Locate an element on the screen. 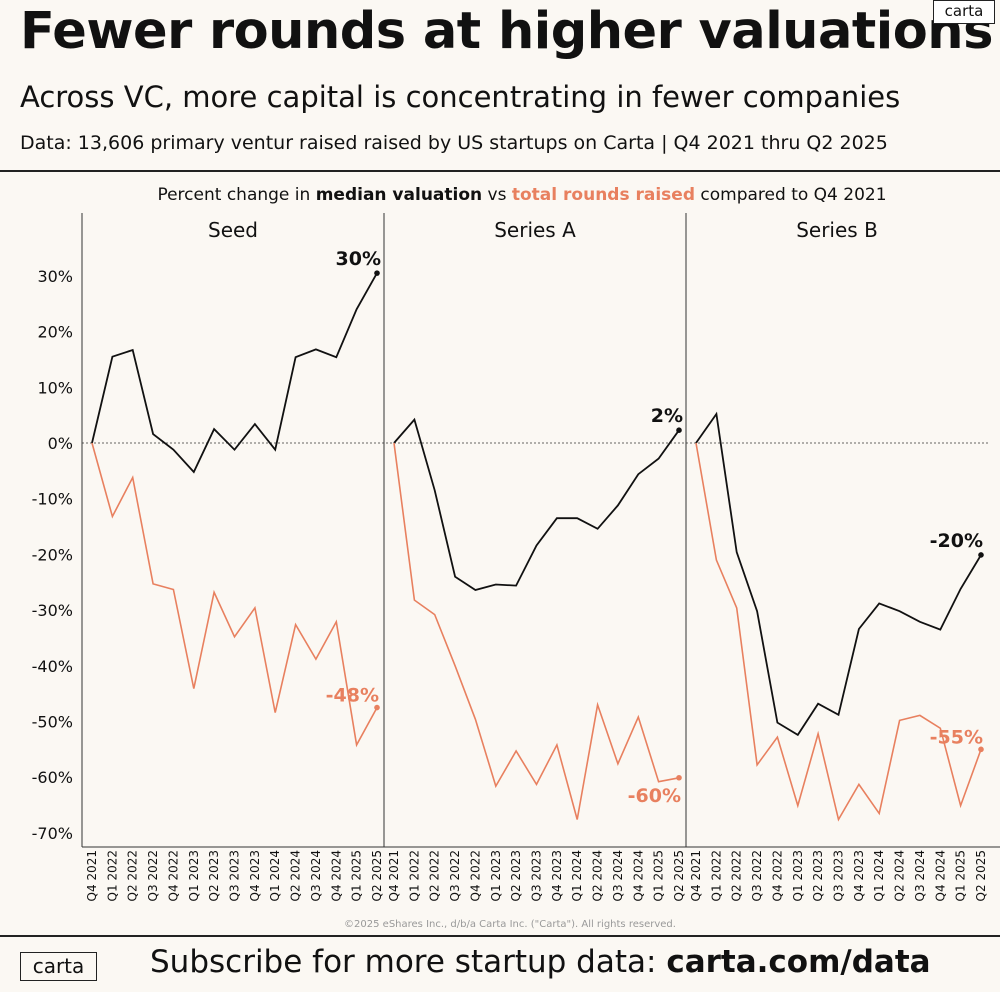  top-divider is located at coordinates (500, 171).